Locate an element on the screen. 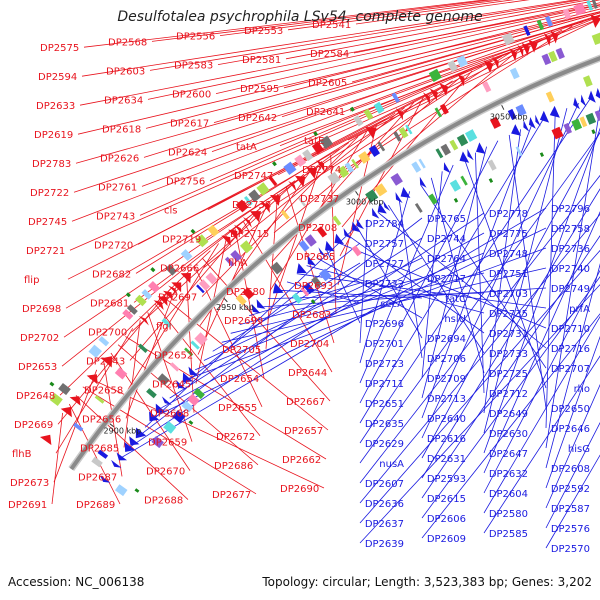 This screenshot has width=600, height=600. forward-gene-label: DP2648 is located at coordinates (35, 396).